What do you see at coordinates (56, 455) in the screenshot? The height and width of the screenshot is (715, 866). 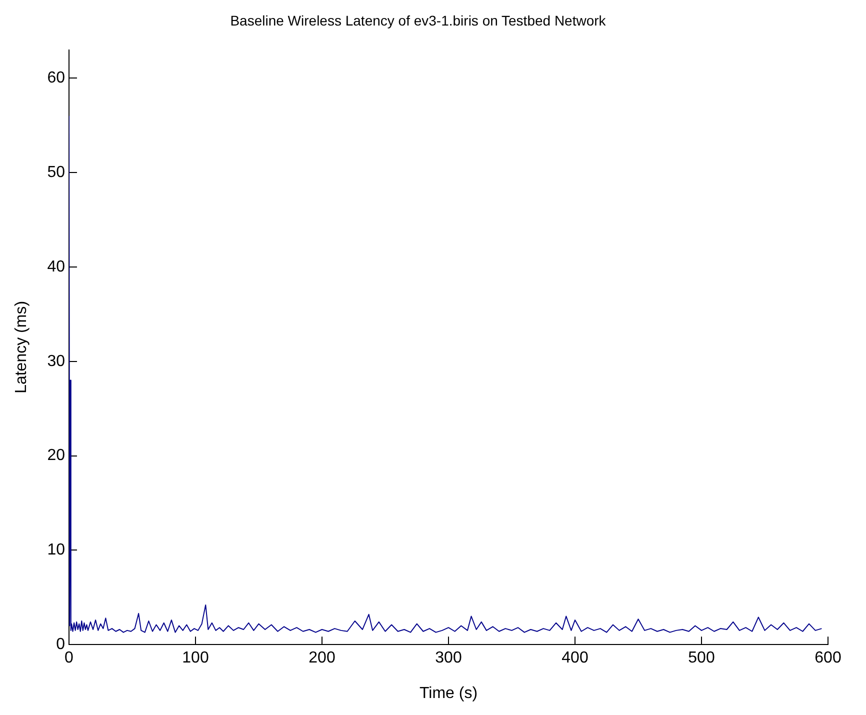 I see `y-tick-label: 20` at bounding box center [56, 455].